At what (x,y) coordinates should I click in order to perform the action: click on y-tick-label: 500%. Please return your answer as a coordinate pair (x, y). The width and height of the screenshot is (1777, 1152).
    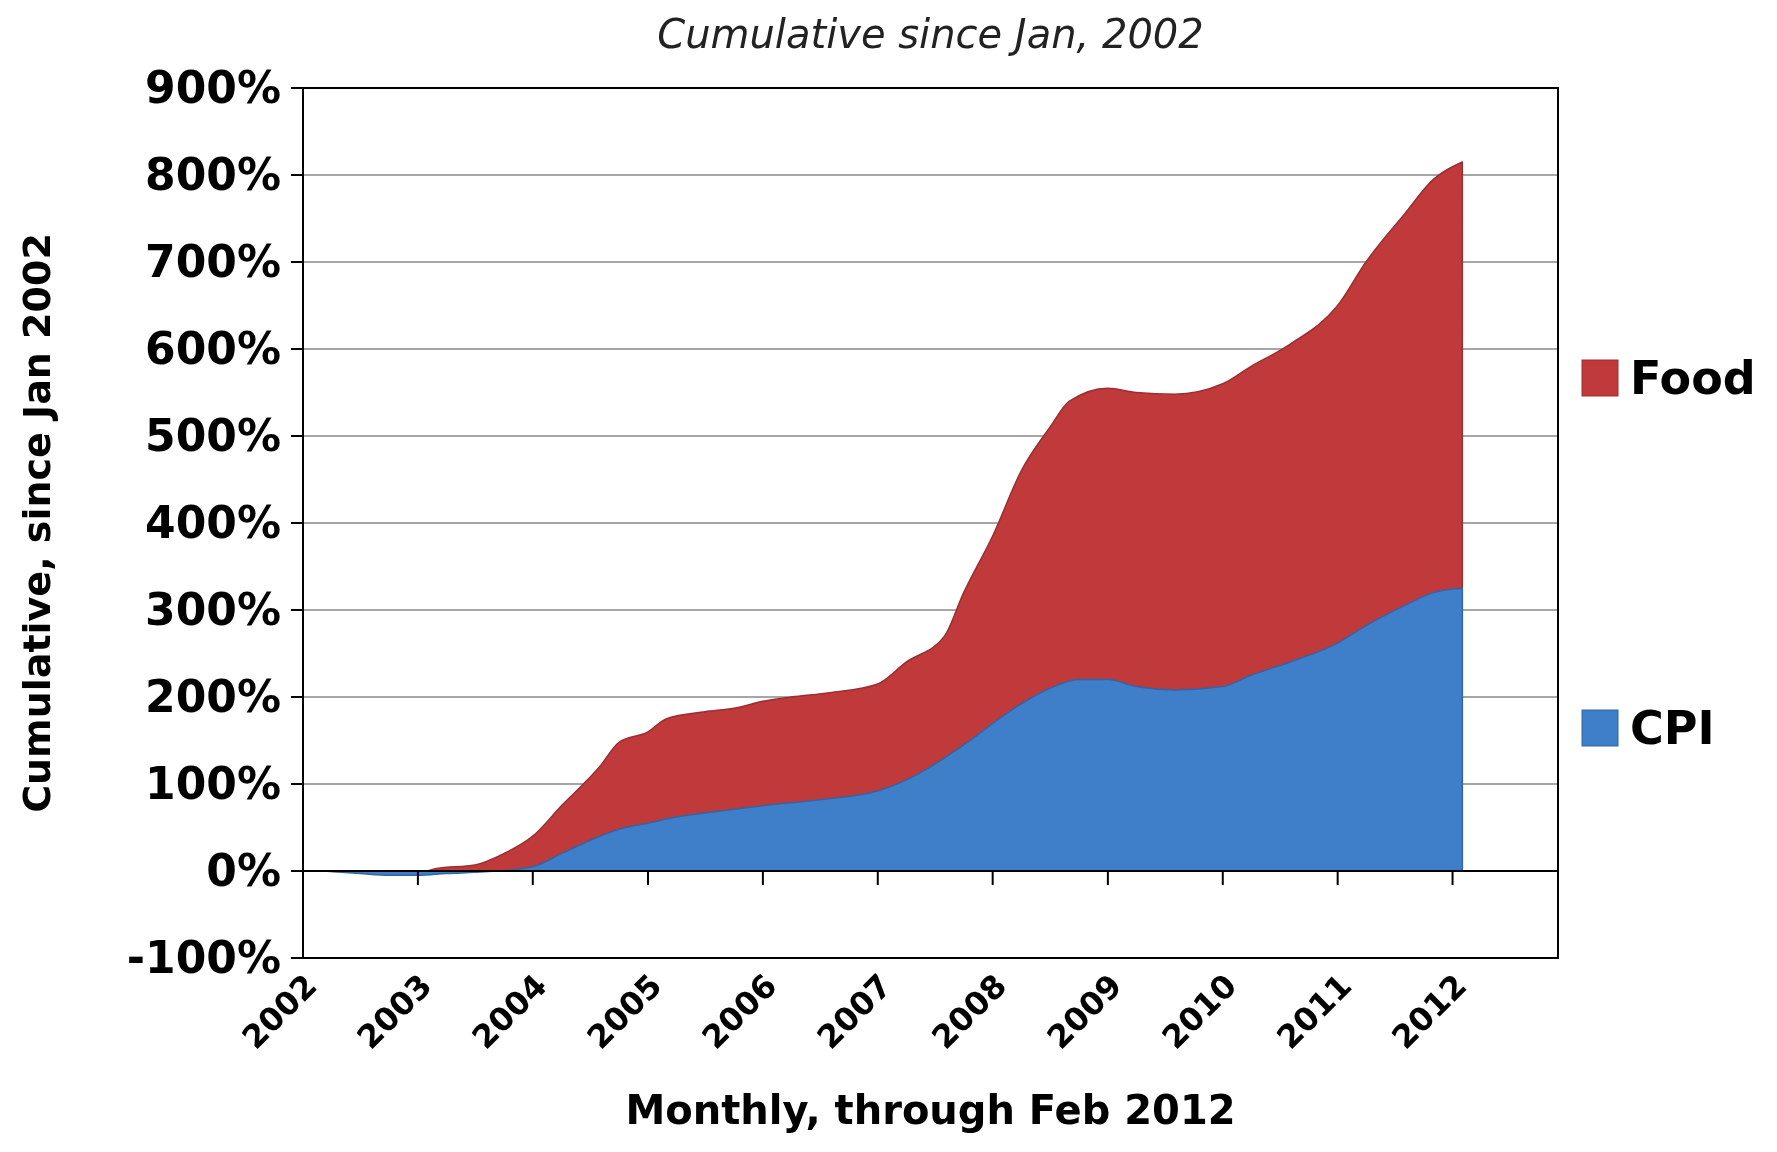
    Looking at the image, I should click on (213, 436).